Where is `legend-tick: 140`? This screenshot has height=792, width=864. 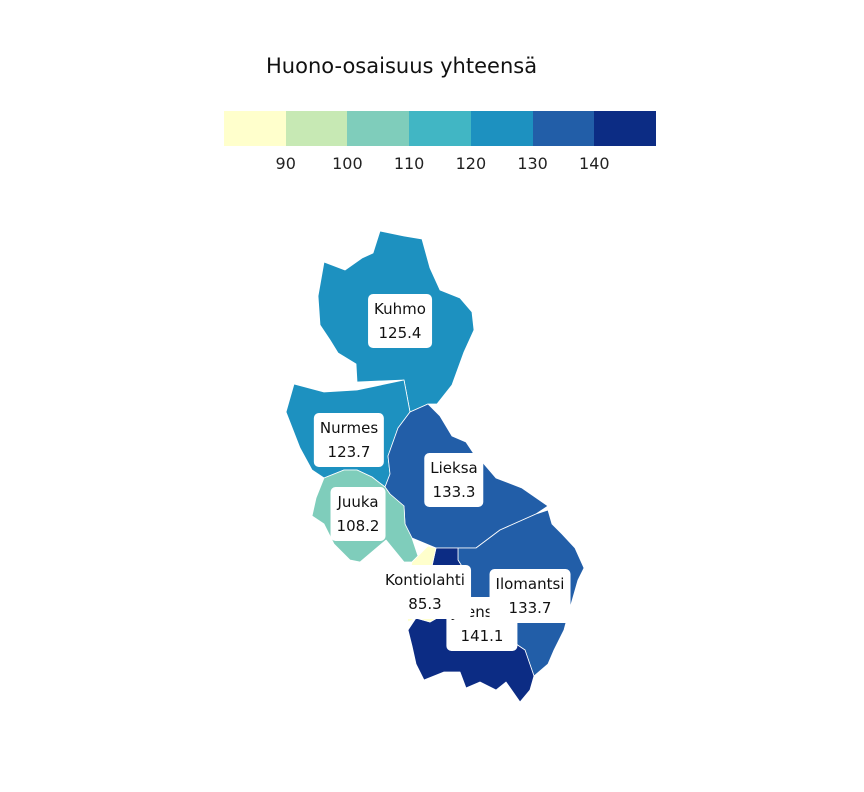 legend-tick: 140 is located at coordinates (594, 163).